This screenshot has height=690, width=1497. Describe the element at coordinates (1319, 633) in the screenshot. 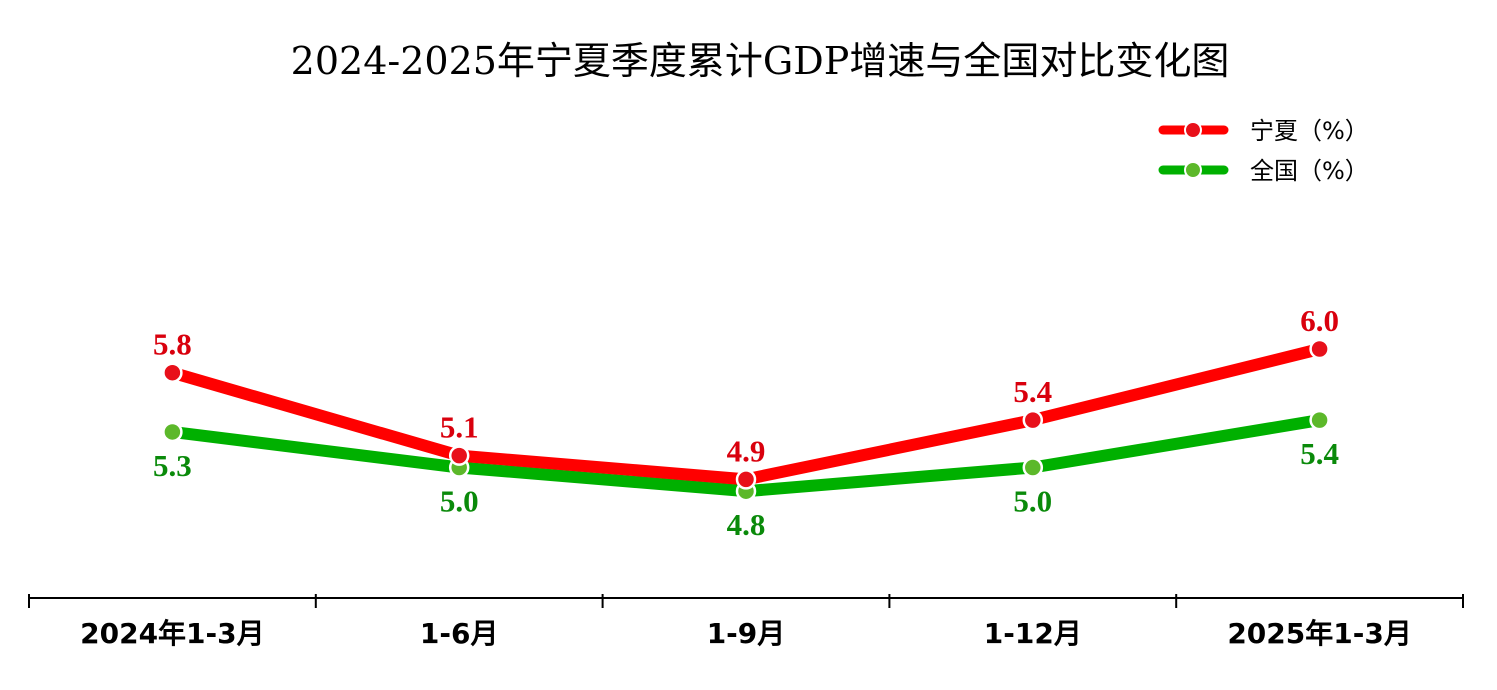

I see `x-tick-label: 2025年1-3月` at that location.